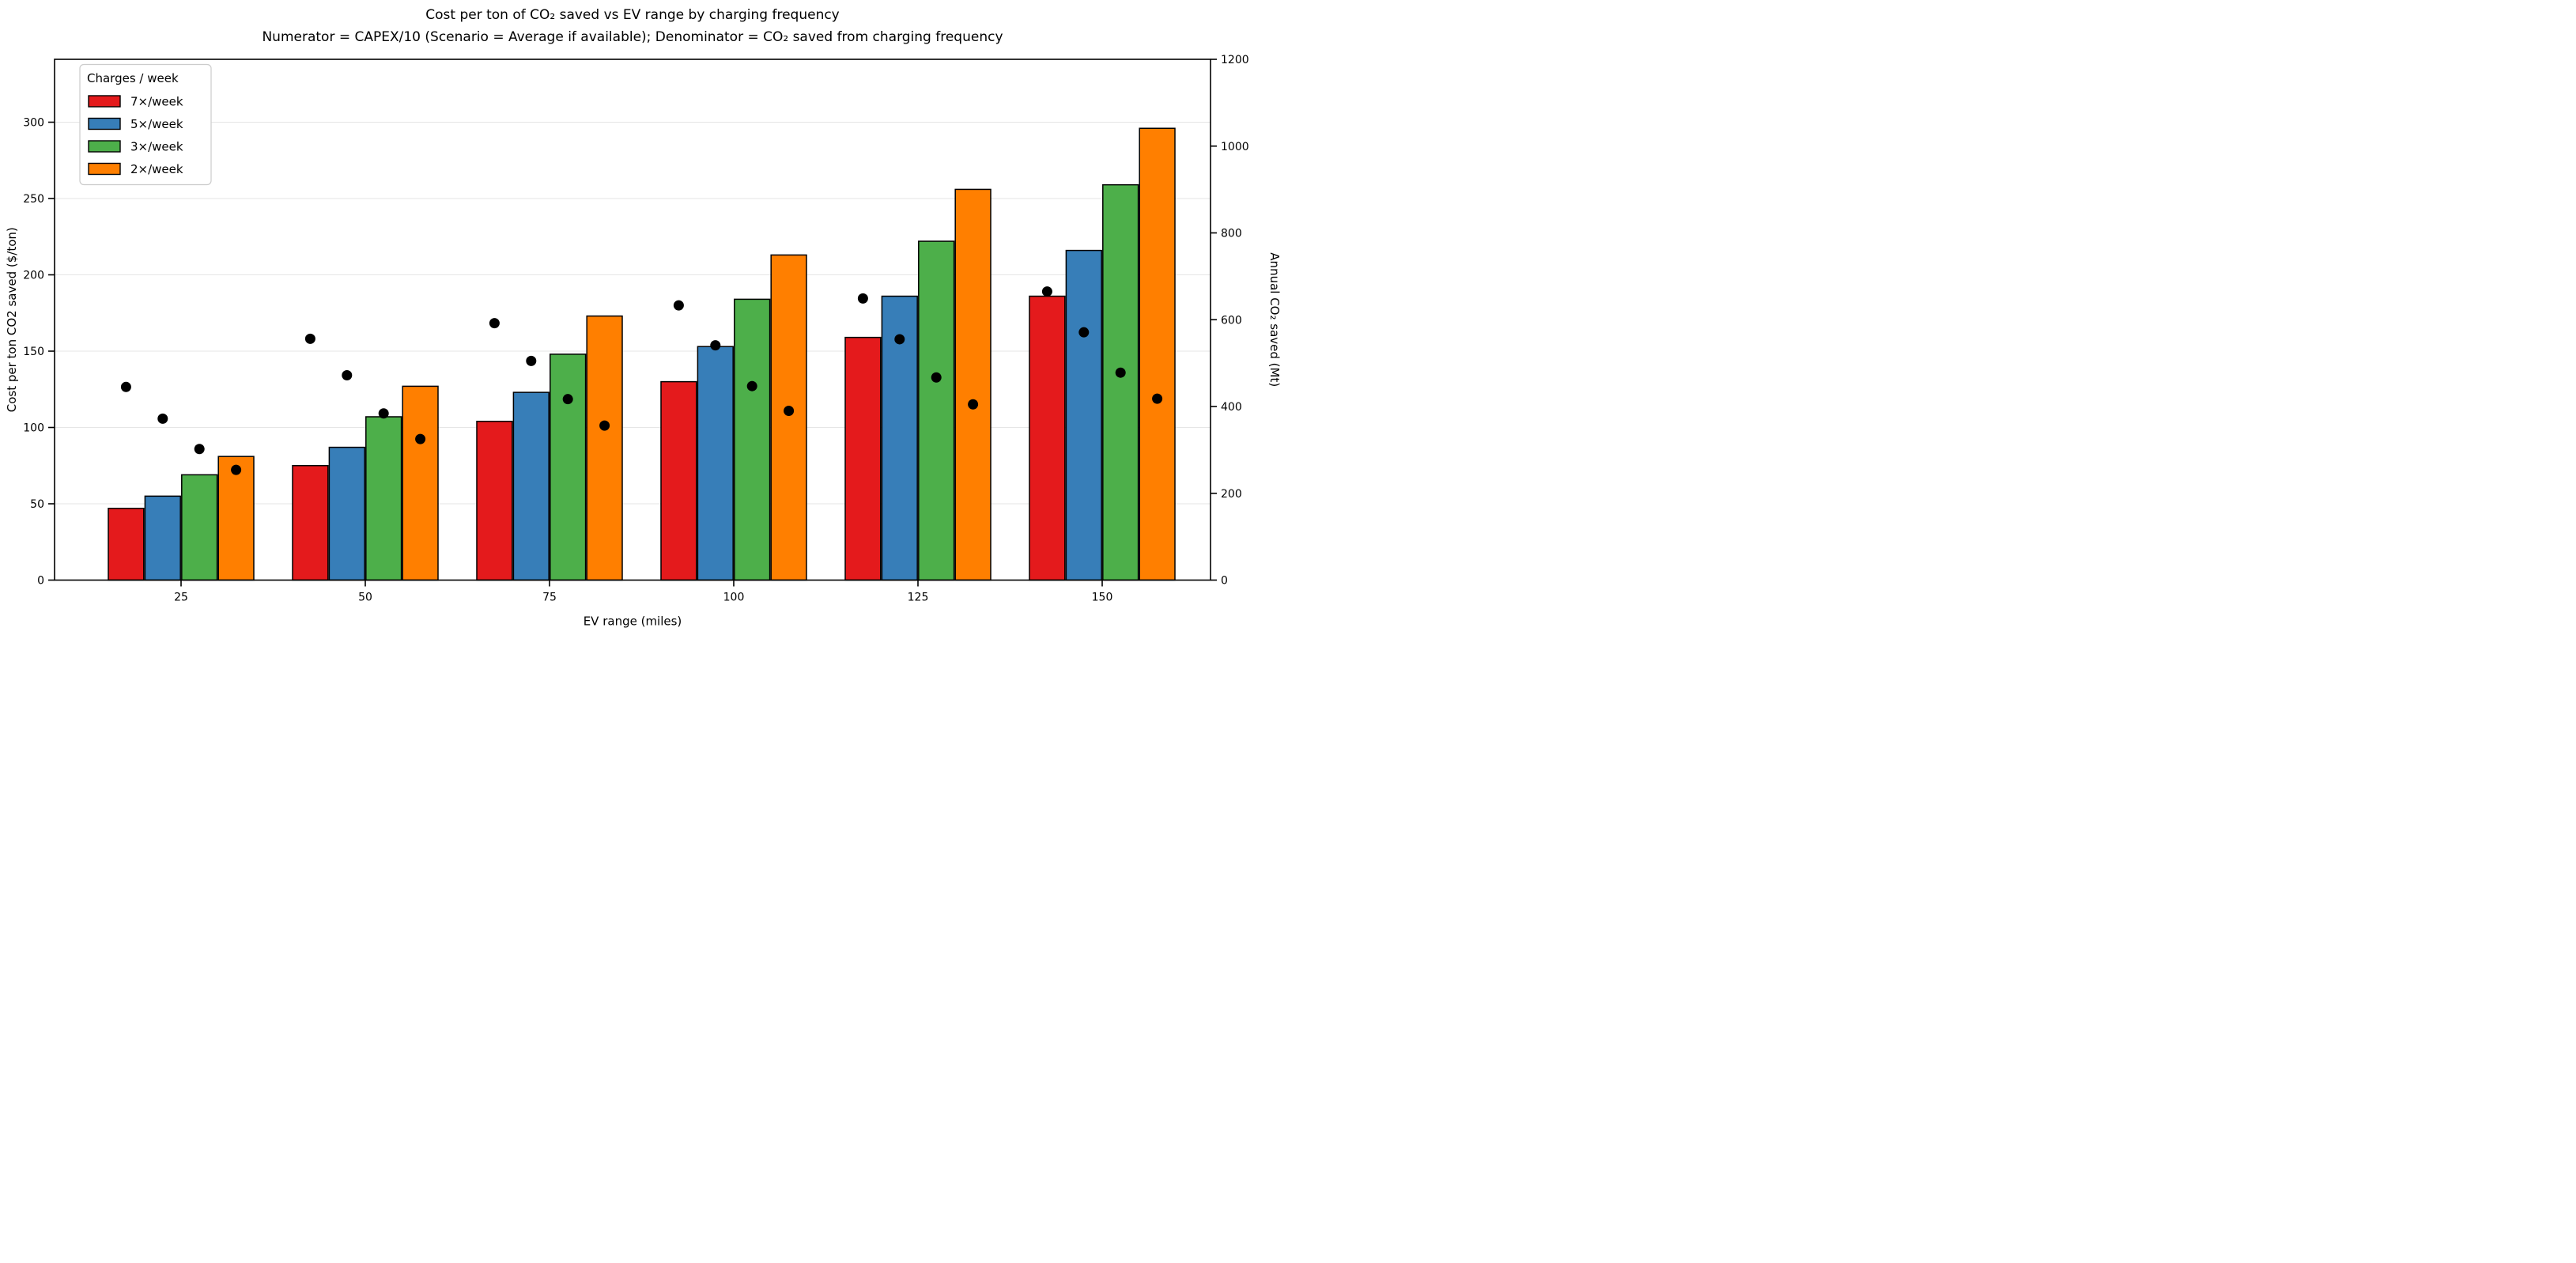 This screenshot has width=2576, height=1263. I want to click on left-axis-tick-label-50: 50, so click(37, 504).